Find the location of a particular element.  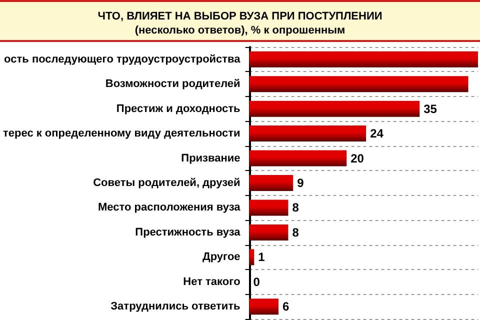

y-tick-label: Престиж и доходность is located at coordinates (178, 108).